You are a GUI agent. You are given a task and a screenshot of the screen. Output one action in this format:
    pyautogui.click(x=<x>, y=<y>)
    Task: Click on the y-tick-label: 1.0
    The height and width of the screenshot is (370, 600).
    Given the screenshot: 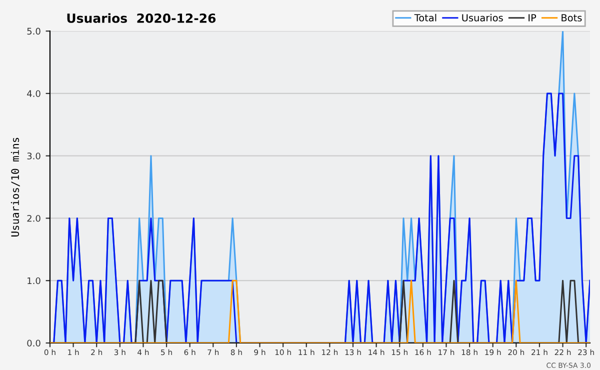 What is the action you would take?
    pyautogui.click(x=34, y=280)
    